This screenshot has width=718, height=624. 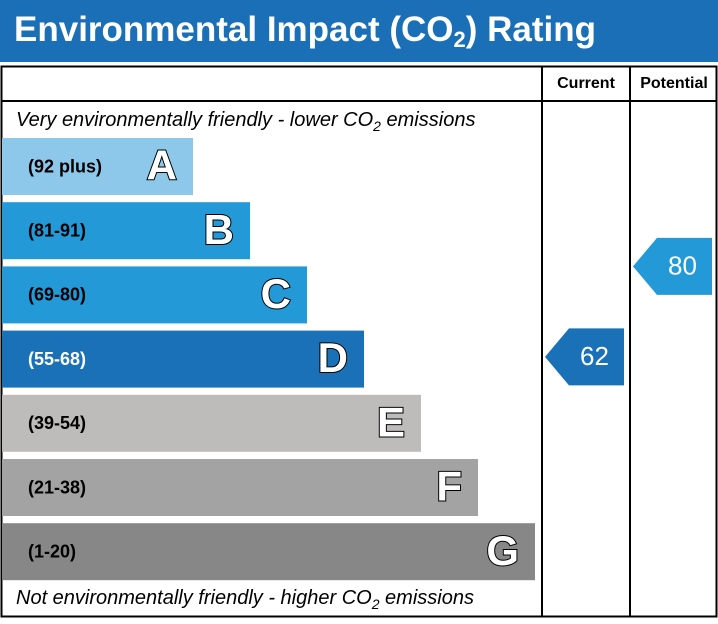 What do you see at coordinates (57, 230) in the screenshot?
I see `band-range: (81-91)` at bounding box center [57, 230].